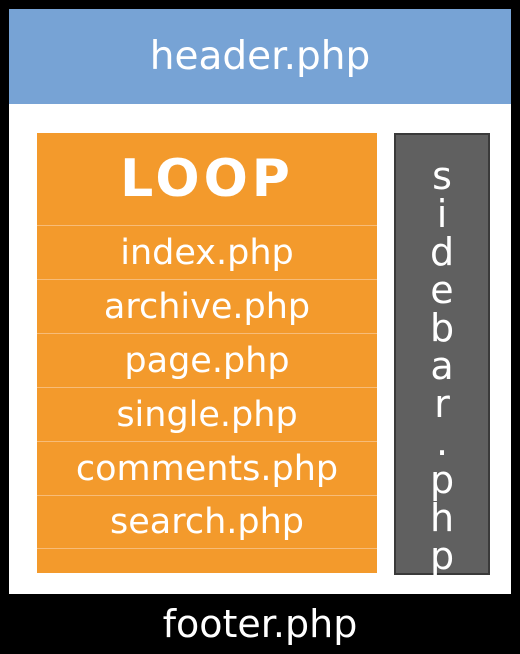  I want to click on sidebar-letter: s, so click(442, 176).